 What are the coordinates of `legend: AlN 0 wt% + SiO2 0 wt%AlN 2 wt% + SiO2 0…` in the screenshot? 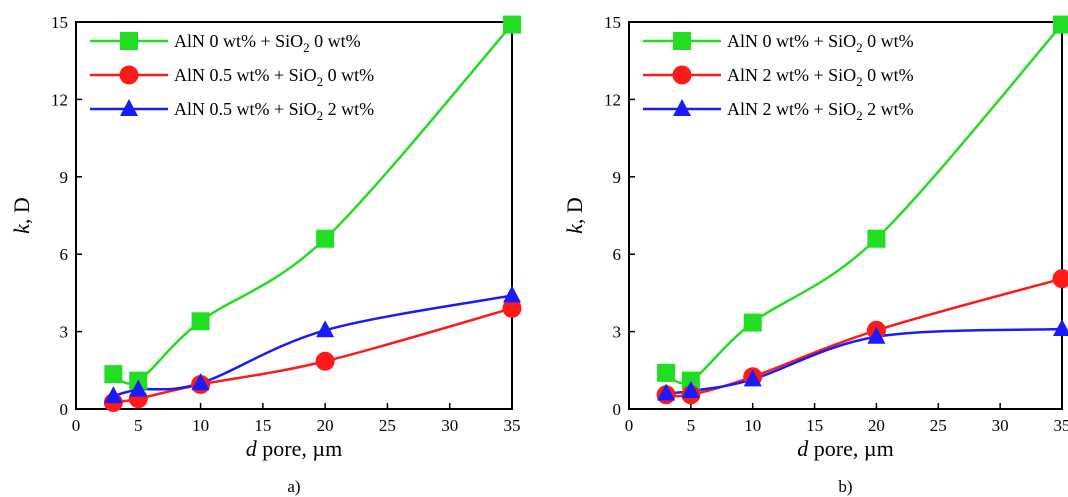 It's located at (778, 77).